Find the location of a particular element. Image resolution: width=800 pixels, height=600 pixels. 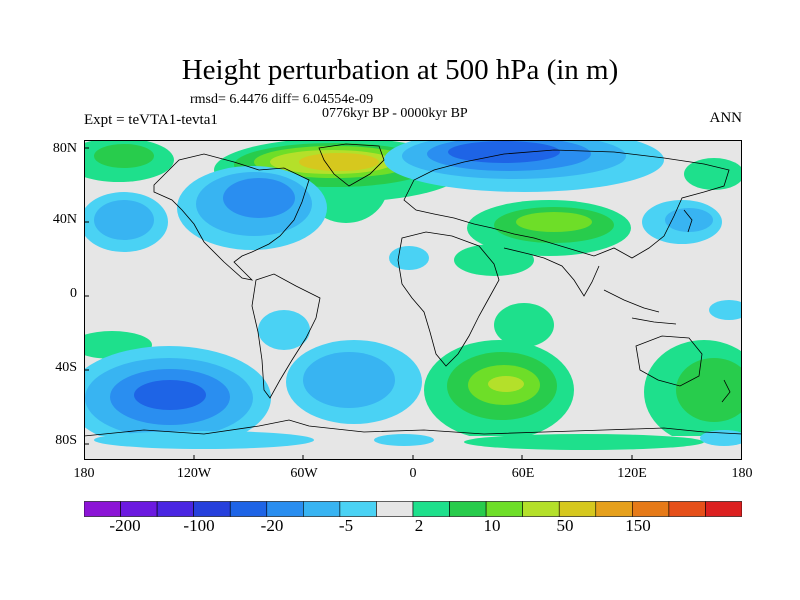

colorbar-label-minus-20: -20 is located at coordinates (272, 525).